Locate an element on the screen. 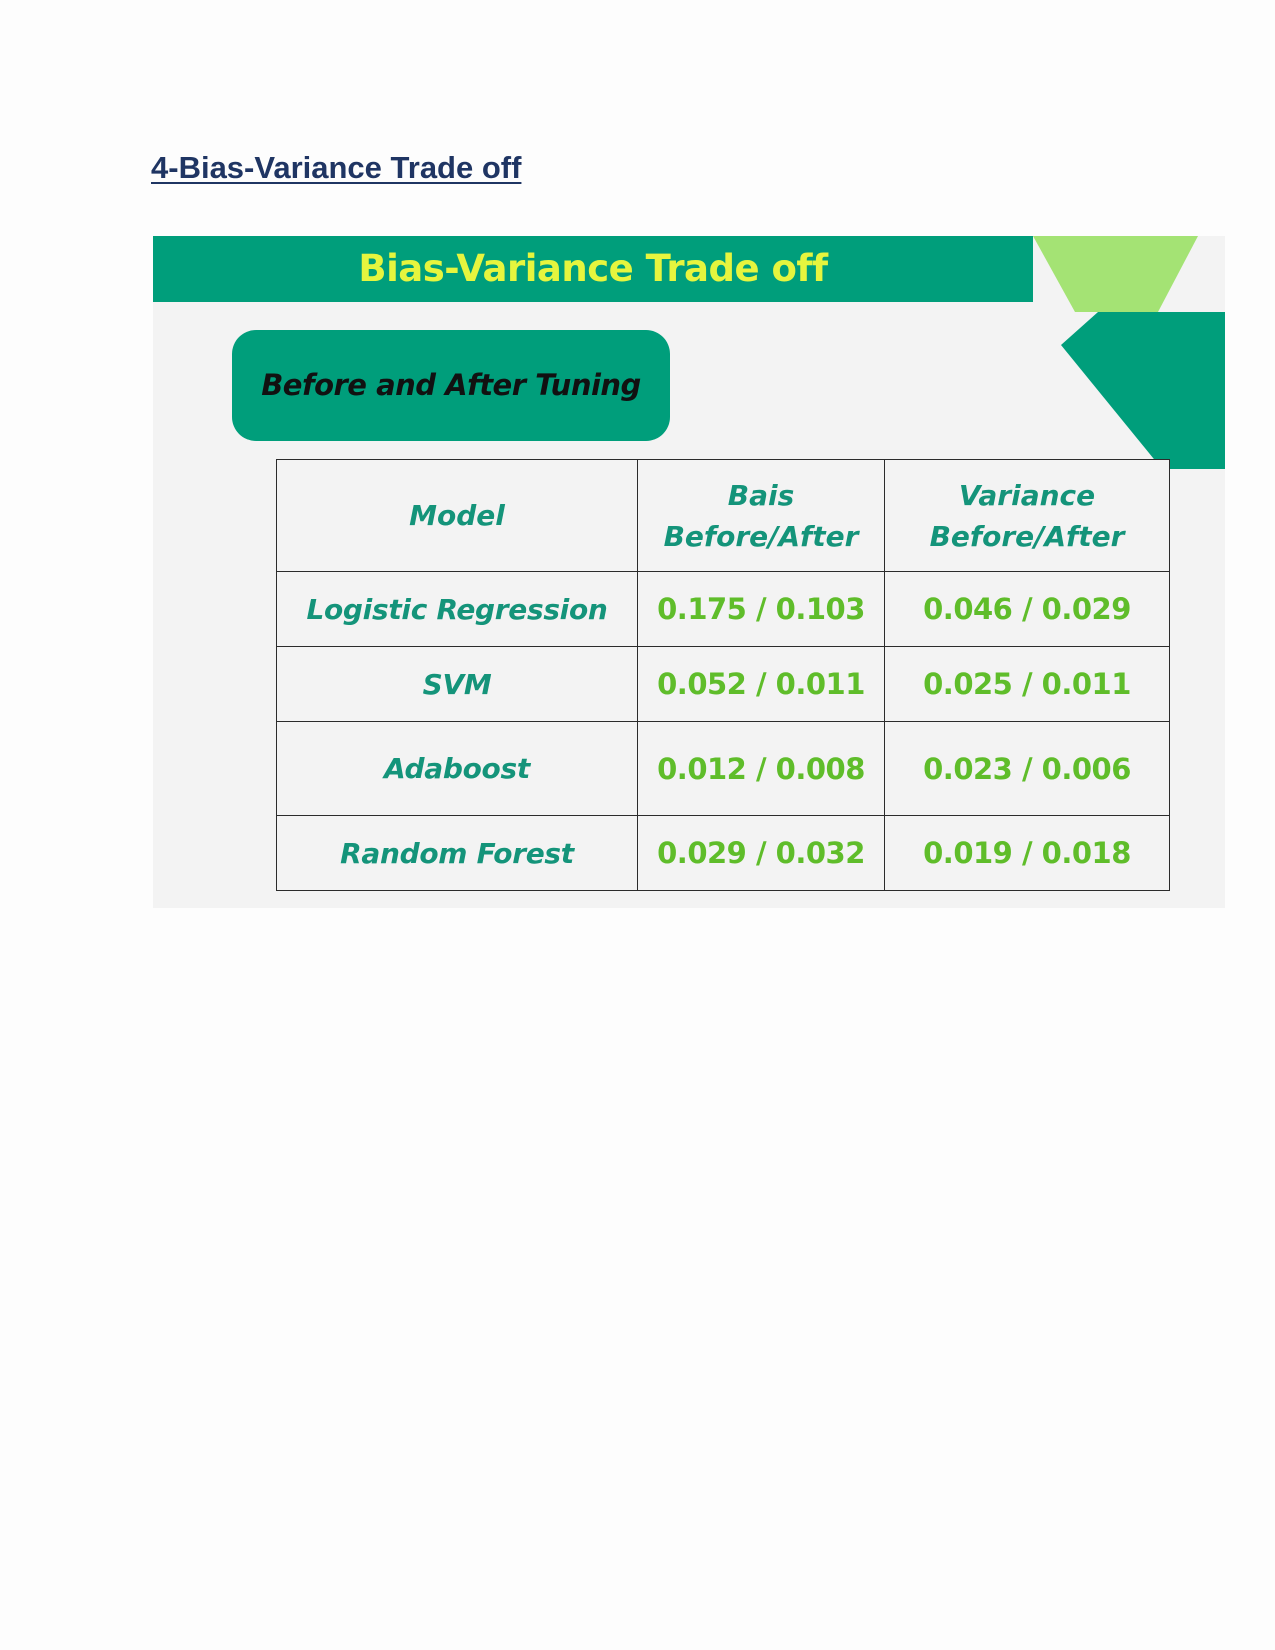 Image resolution: width=1275 pixels, height=1650 pixels. bias-value: 0.029 / 0.032 is located at coordinates (761, 853).